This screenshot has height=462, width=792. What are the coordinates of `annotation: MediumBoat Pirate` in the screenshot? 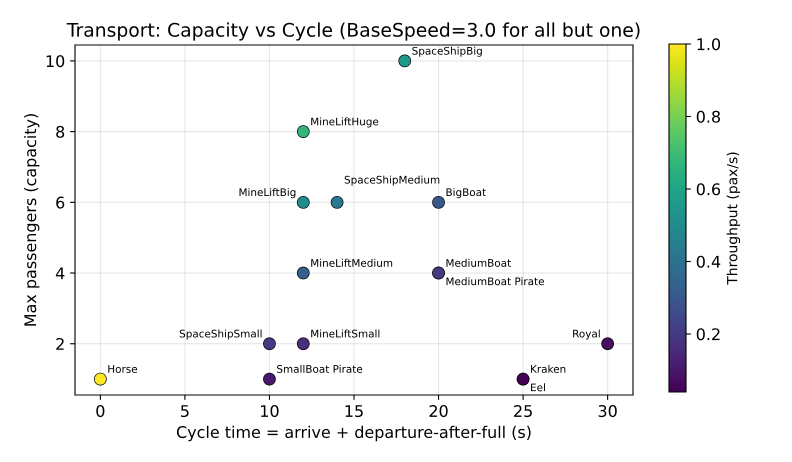 It's located at (495, 281).